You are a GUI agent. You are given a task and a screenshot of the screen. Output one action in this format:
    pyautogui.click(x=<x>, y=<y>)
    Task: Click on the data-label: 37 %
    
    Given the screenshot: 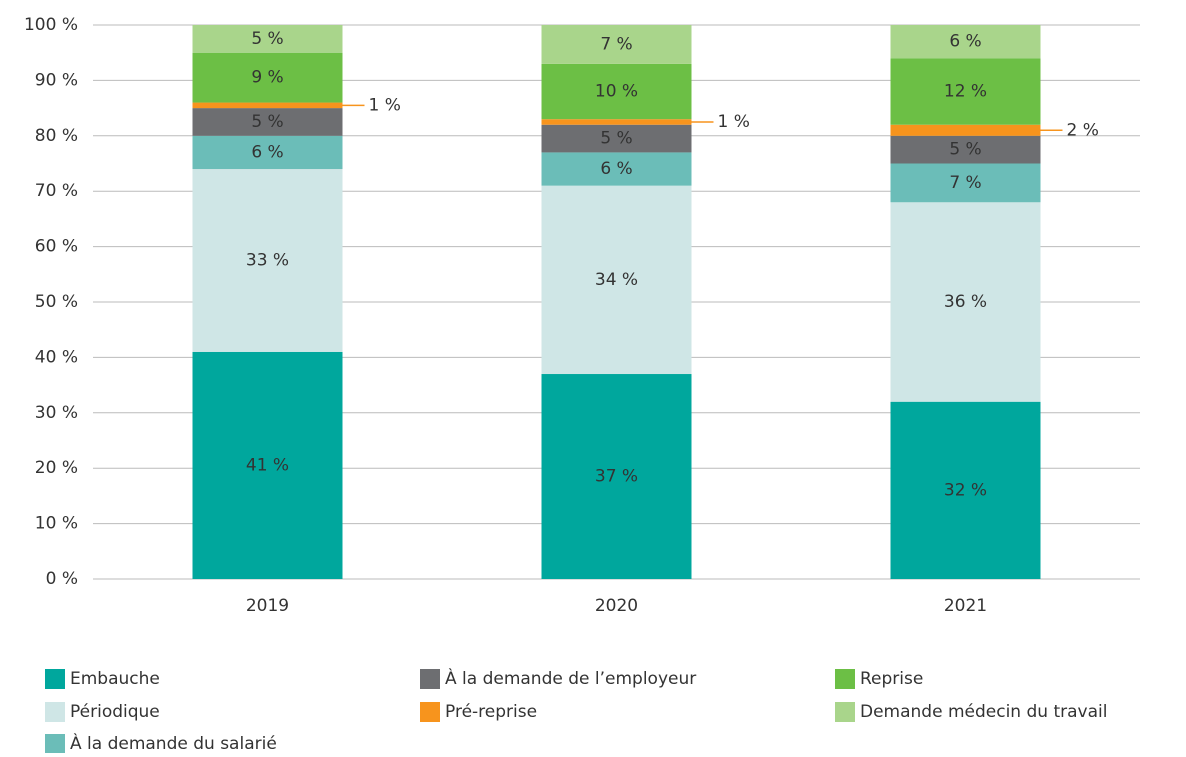 What is the action you would take?
    pyautogui.click(x=616, y=477)
    